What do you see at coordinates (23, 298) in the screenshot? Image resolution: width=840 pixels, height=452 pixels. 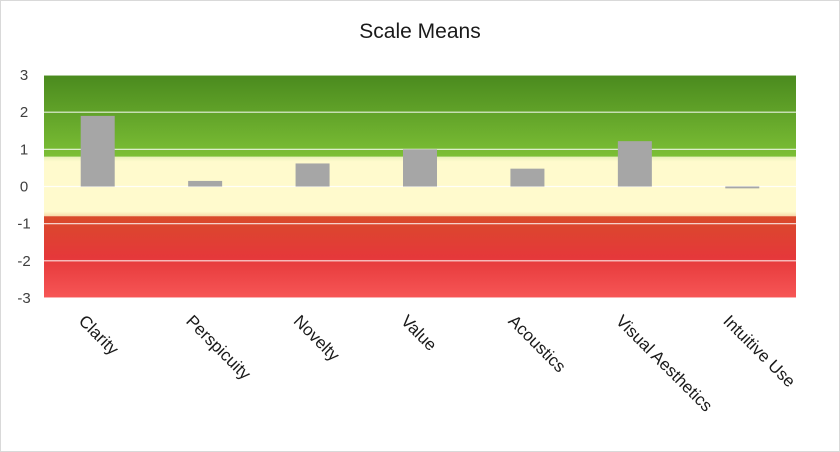 I see `y-tick-label: -3` at bounding box center [23, 298].